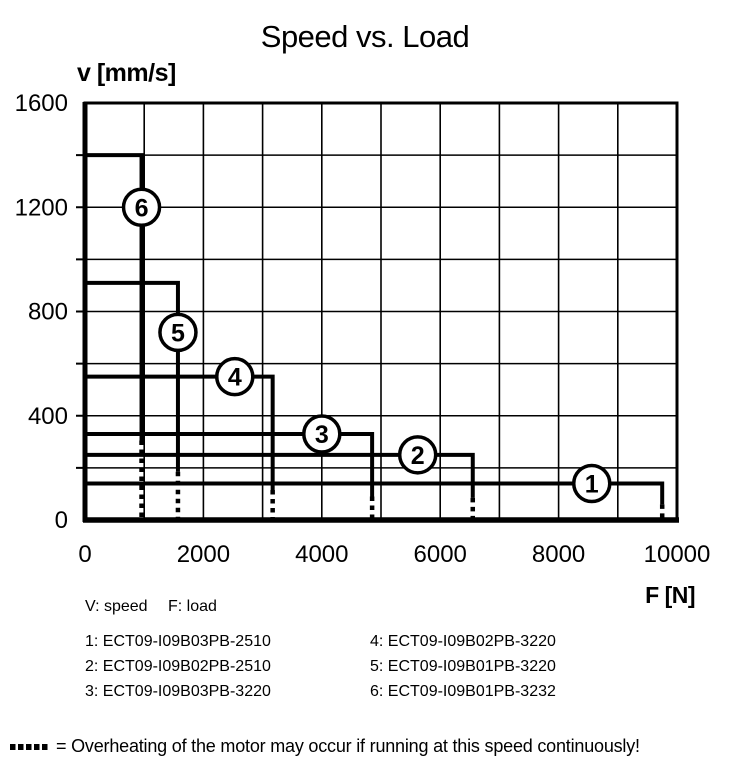 The height and width of the screenshot is (771, 750). I want to click on y-tick-label-1200: 1200, so click(41, 207).